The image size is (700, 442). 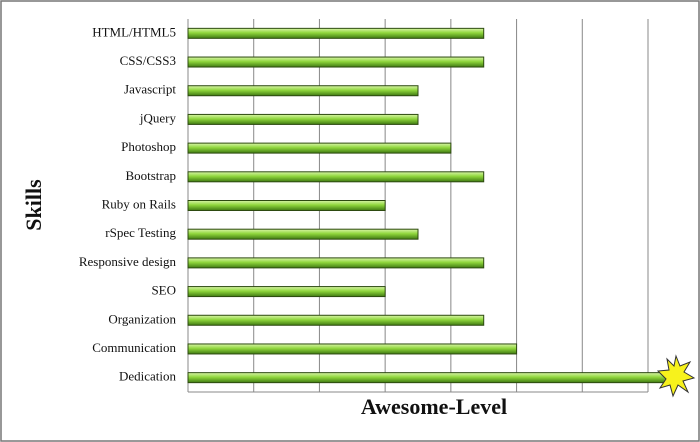 What do you see at coordinates (676, 376) in the screenshot?
I see `starburst` at bounding box center [676, 376].